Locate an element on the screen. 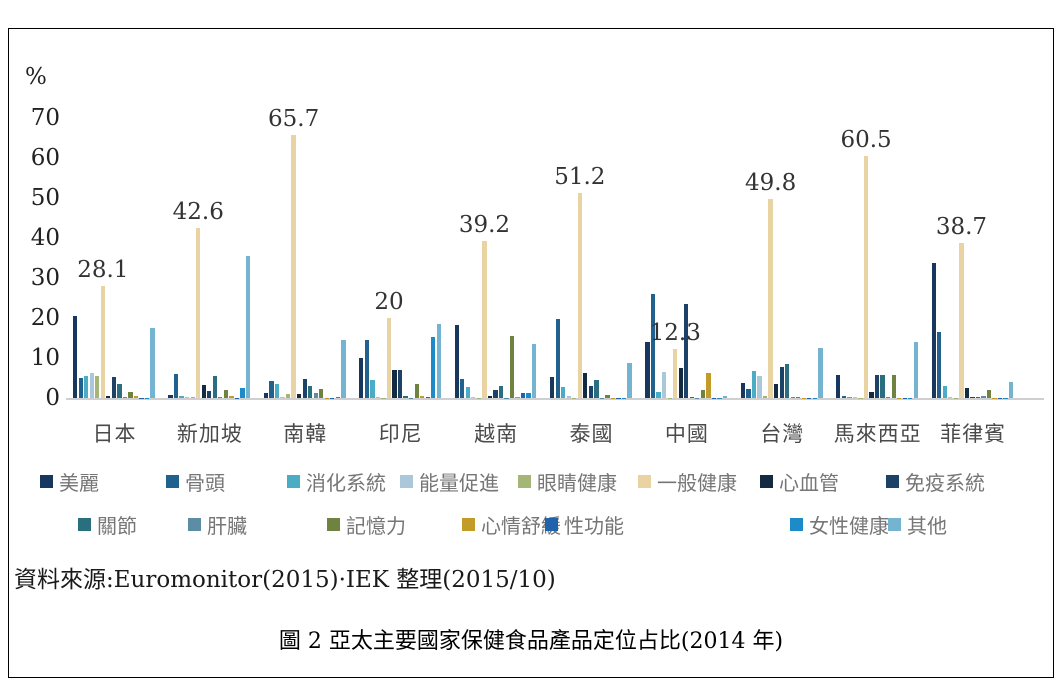  legend-item: 一般健康 is located at coordinates (687, 481).